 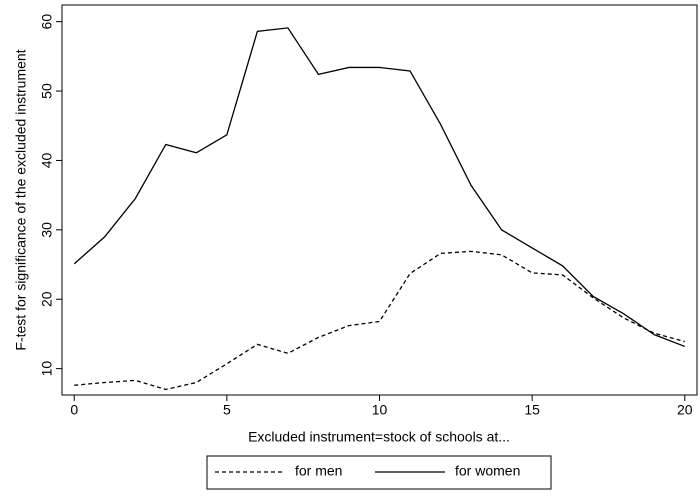 I want to click on x-tick-label: 15, so click(x=532, y=410).